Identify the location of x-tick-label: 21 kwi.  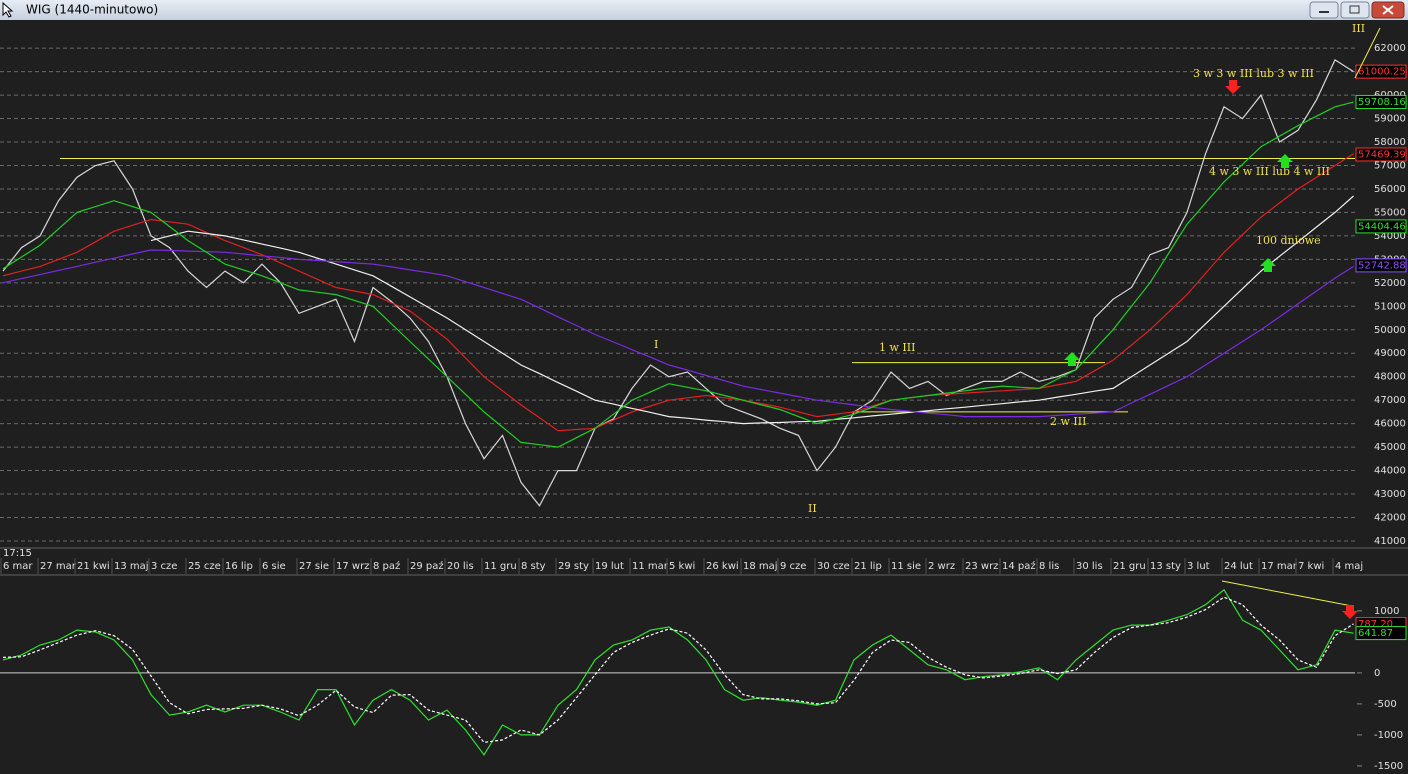
(93, 566).